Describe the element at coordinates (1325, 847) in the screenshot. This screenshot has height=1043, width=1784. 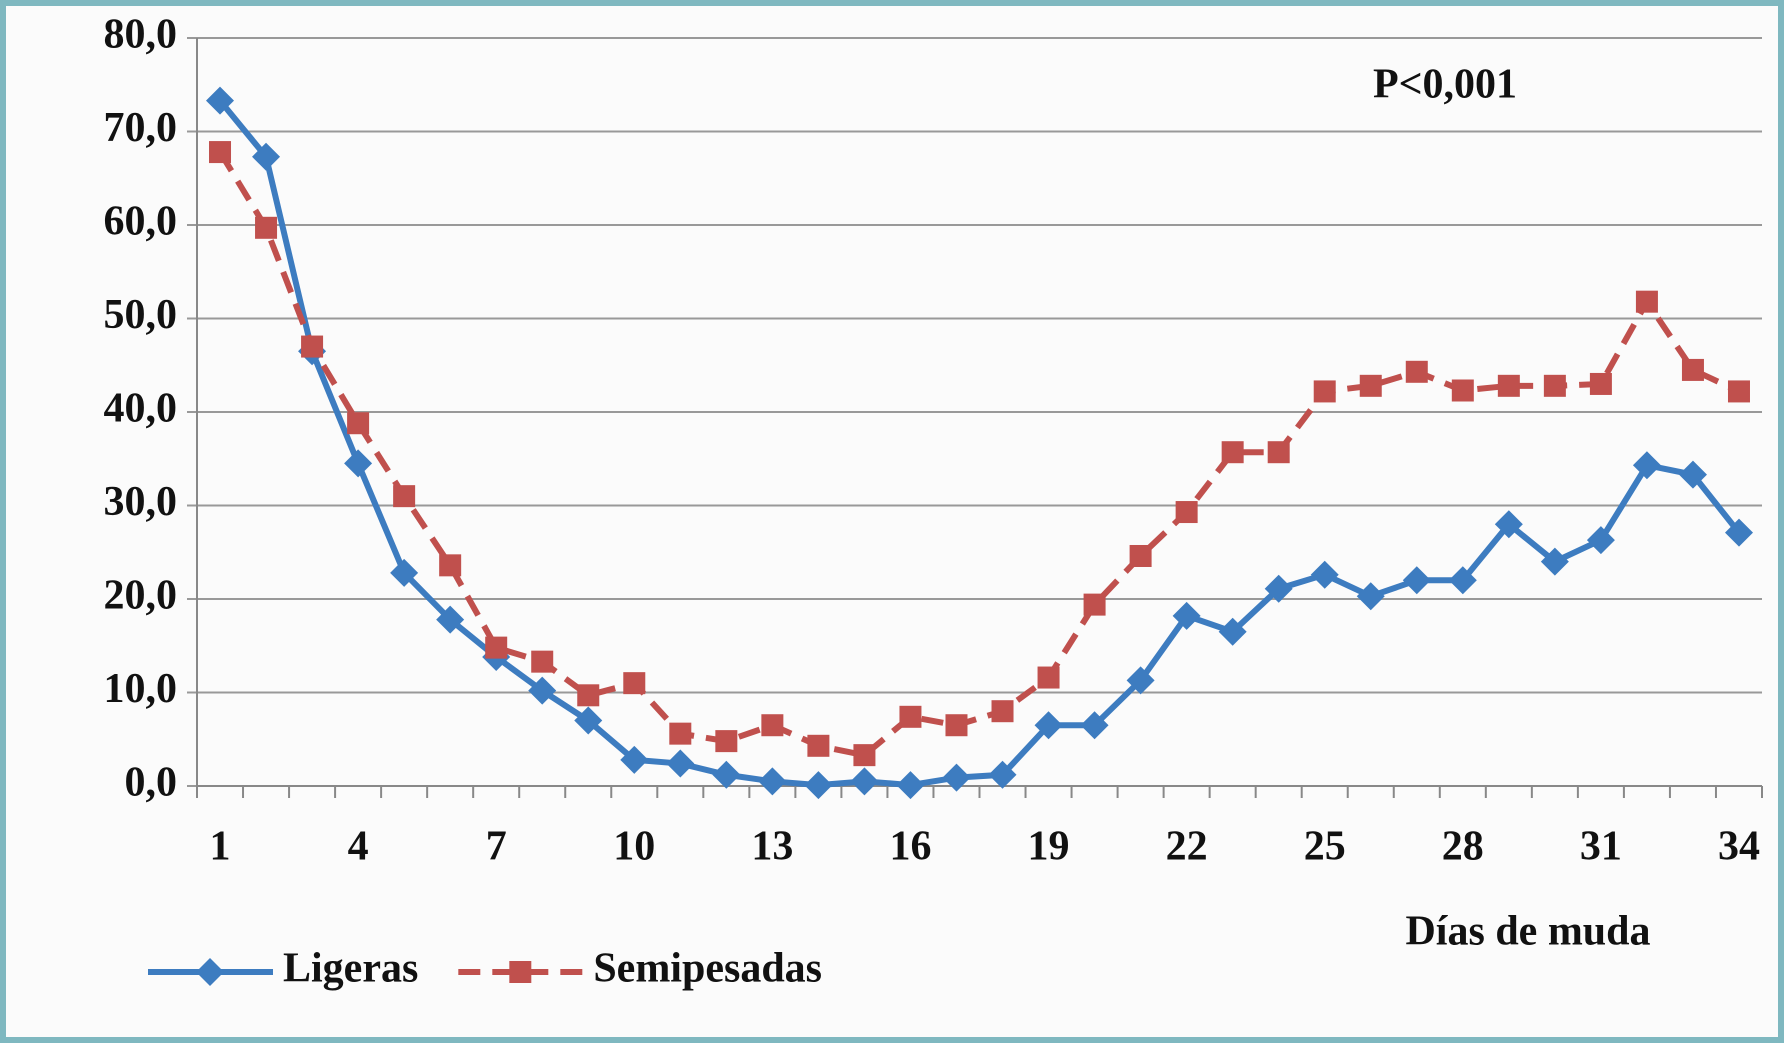
I see `x-tick-label: 25` at that location.